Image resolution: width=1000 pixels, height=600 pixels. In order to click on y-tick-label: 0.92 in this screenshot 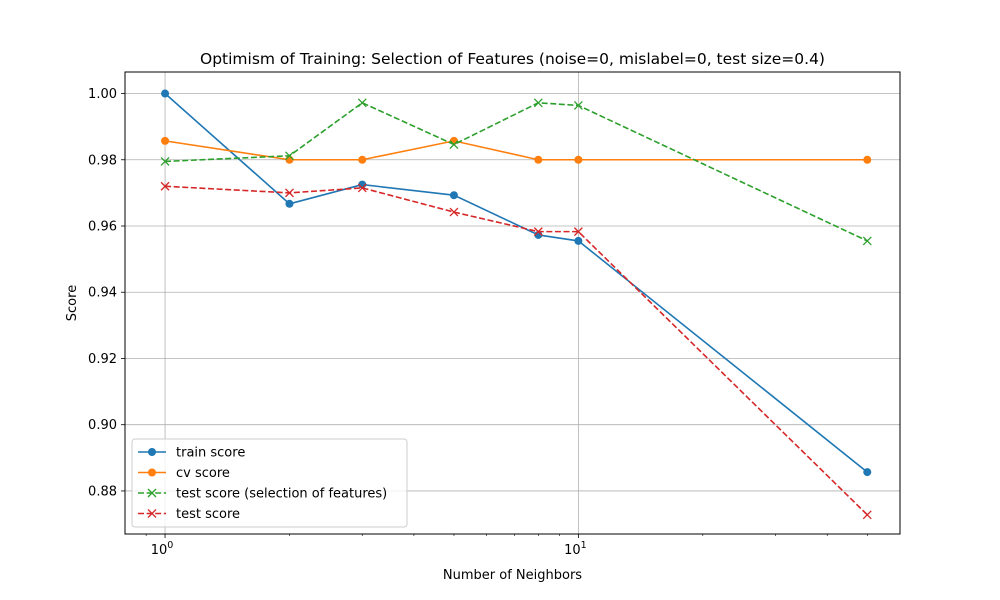, I will do `click(102, 359)`.